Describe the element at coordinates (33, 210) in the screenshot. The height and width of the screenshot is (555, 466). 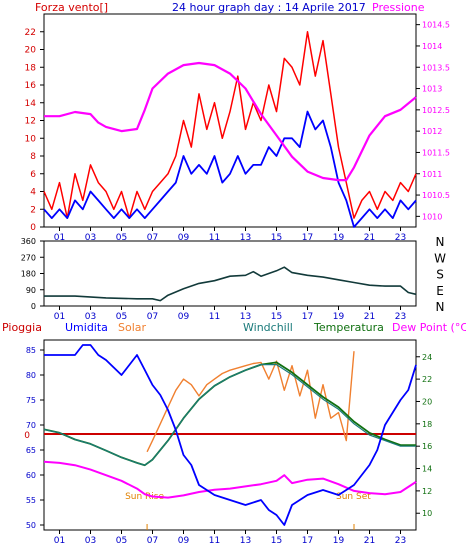
I see `y-tick-label: 2` at that location.